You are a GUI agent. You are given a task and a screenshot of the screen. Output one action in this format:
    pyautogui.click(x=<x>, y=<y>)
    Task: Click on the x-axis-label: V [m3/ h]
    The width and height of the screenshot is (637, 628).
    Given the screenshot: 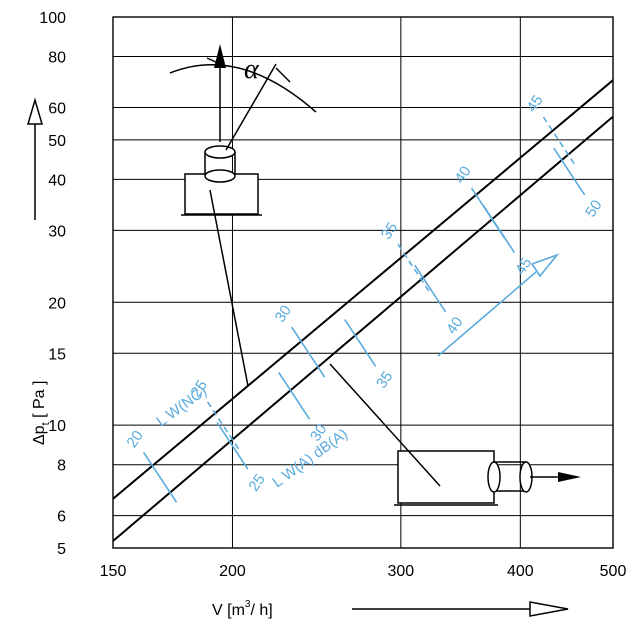 What is the action you would take?
    pyautogui.click(x=242, y=609)
    